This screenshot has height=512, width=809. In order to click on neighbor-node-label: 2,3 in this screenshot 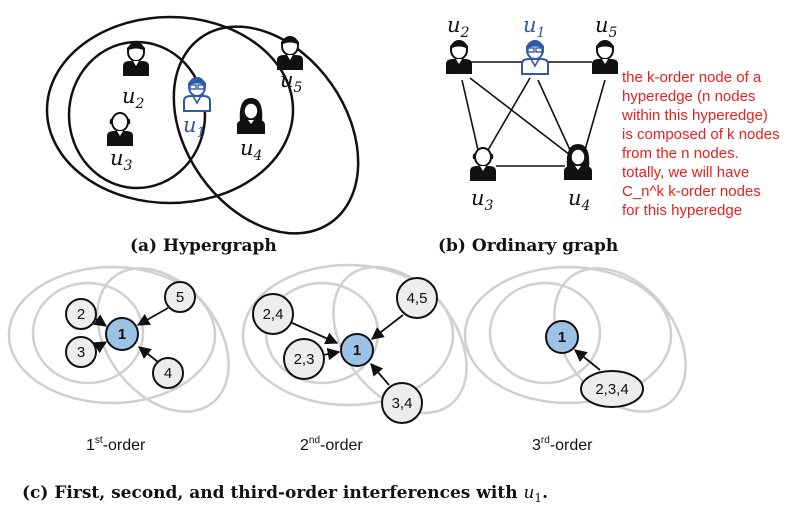, I will do `click(304, 359)`.